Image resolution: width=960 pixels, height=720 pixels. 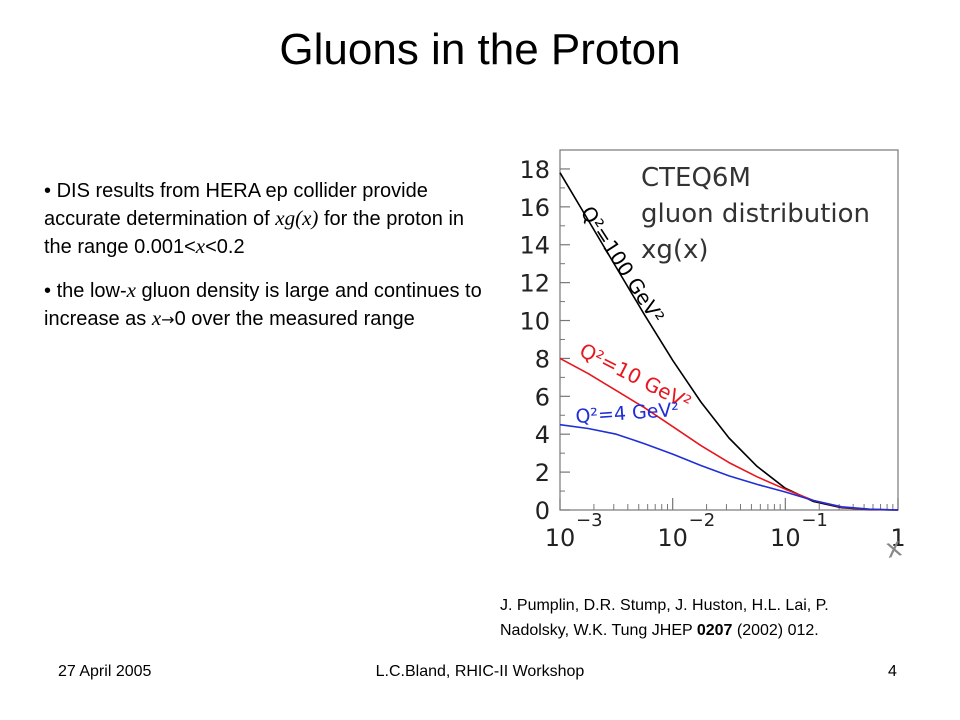 I want to click on arrow-right-icon: →, so click(x=168, y=319).